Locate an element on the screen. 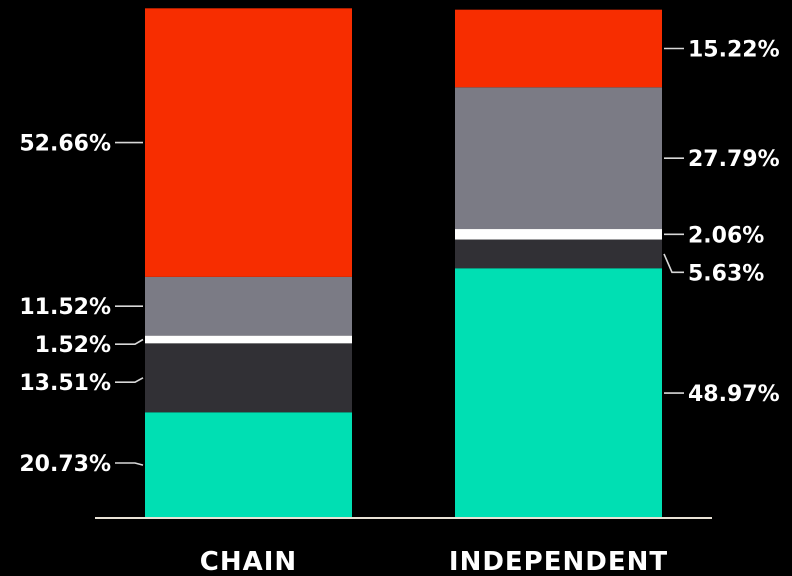 The width and height of the screenshot is (792, 576). data-label-independent-2: 2.06% is located at coordinates (726, 235).